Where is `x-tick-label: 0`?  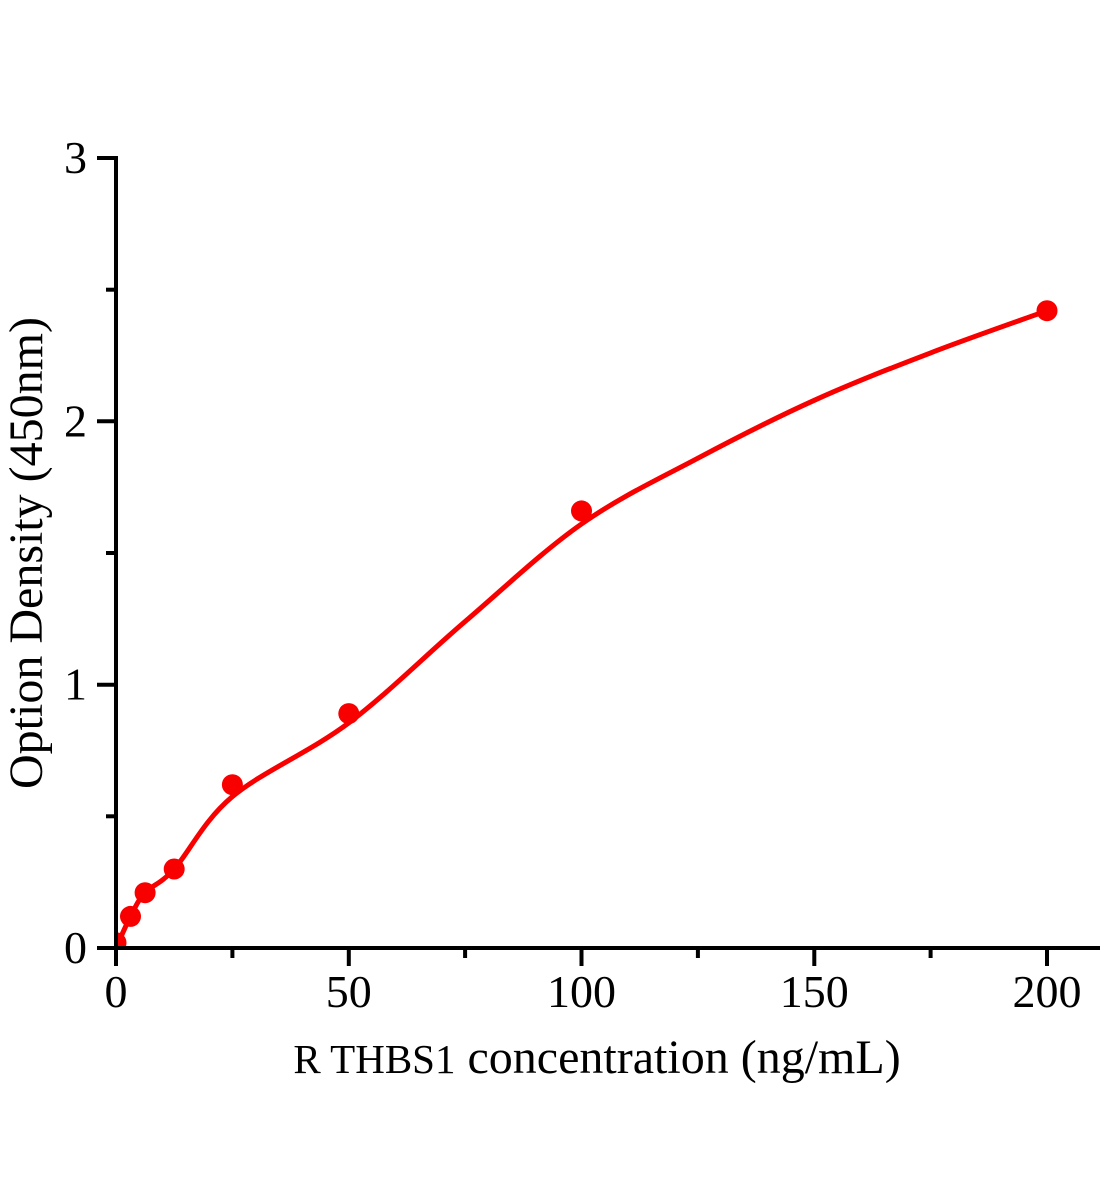 x-tick-label: 0 is located at coordinates (116, 991).